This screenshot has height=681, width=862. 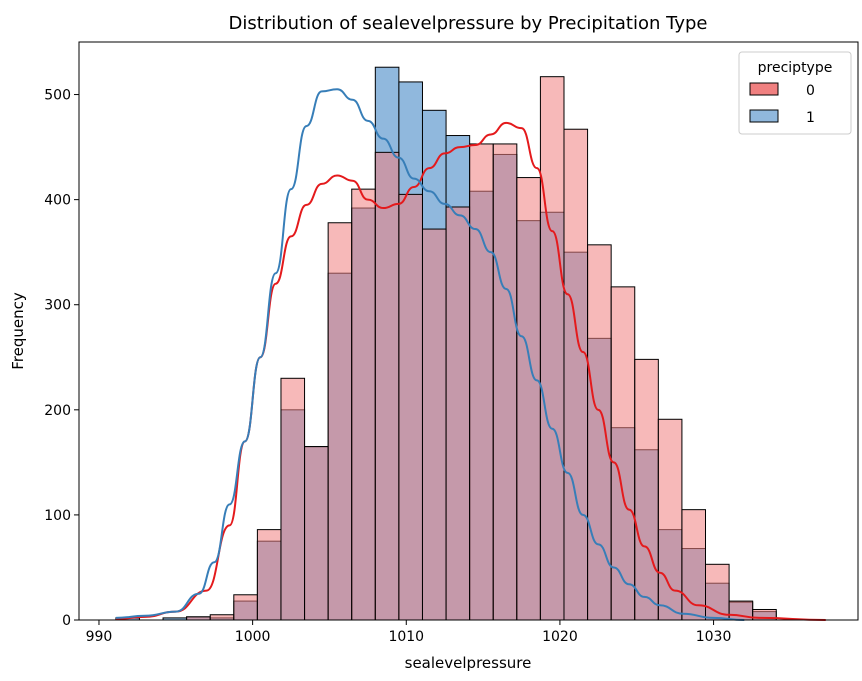 I want to click on y-tick-label: 0, so click(x=66, y=621).